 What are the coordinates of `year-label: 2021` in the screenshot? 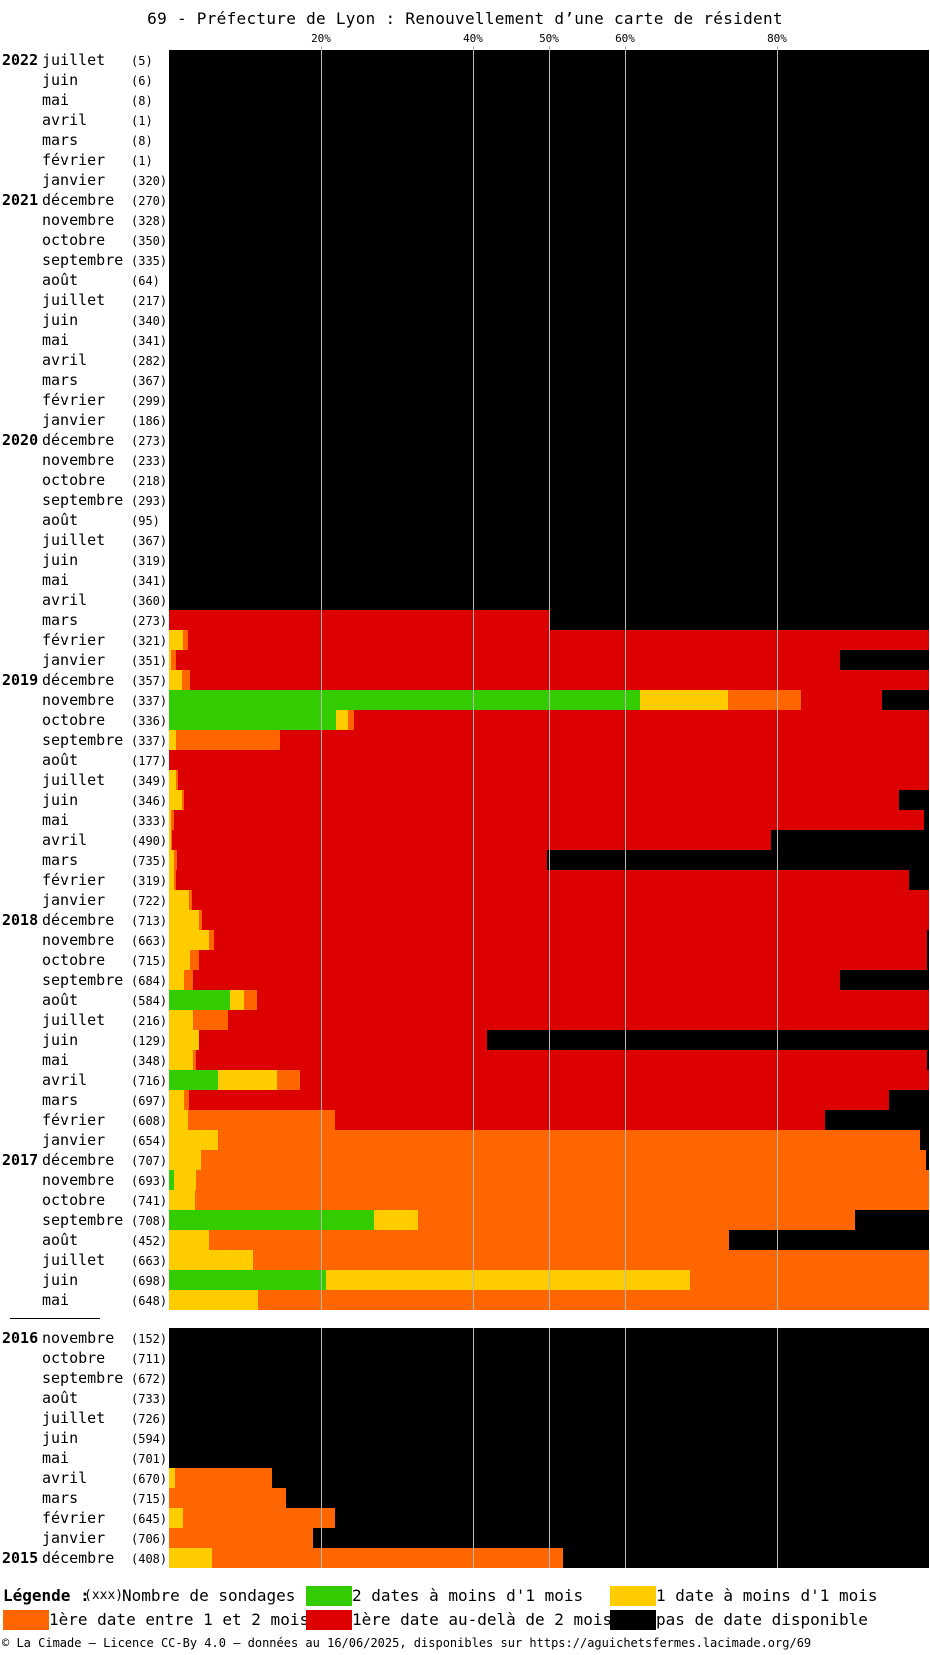 It's located at (20, 200).